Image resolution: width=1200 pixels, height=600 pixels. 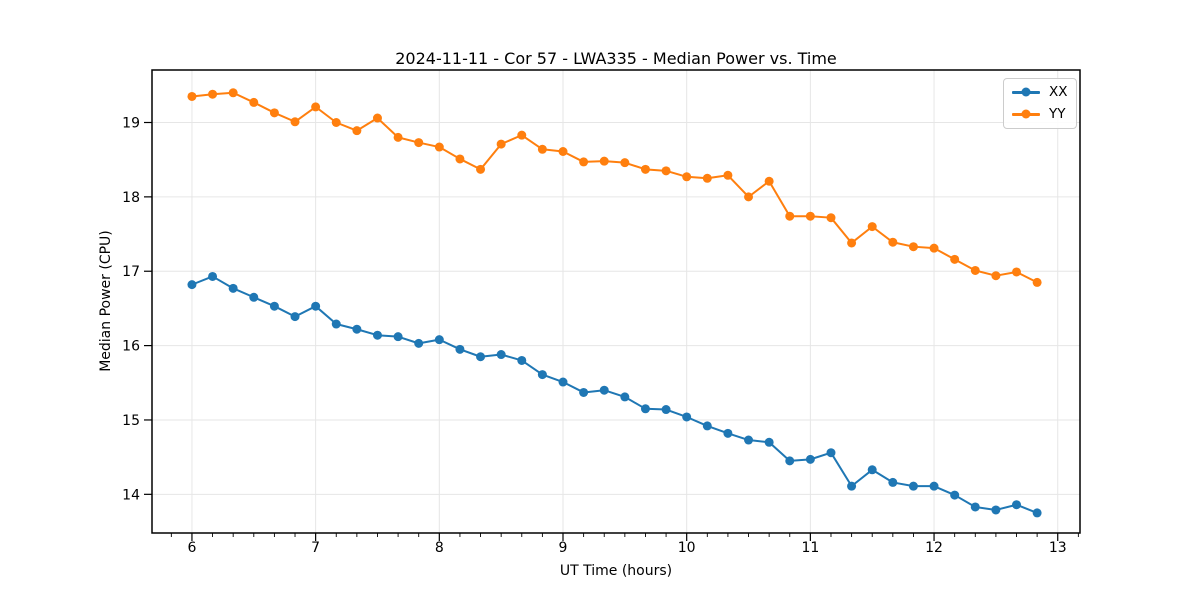 What do you see at coordinates (131, 347) in the screenshot?
I see `y-tick-label: 16` at bounding box center [131, 347].